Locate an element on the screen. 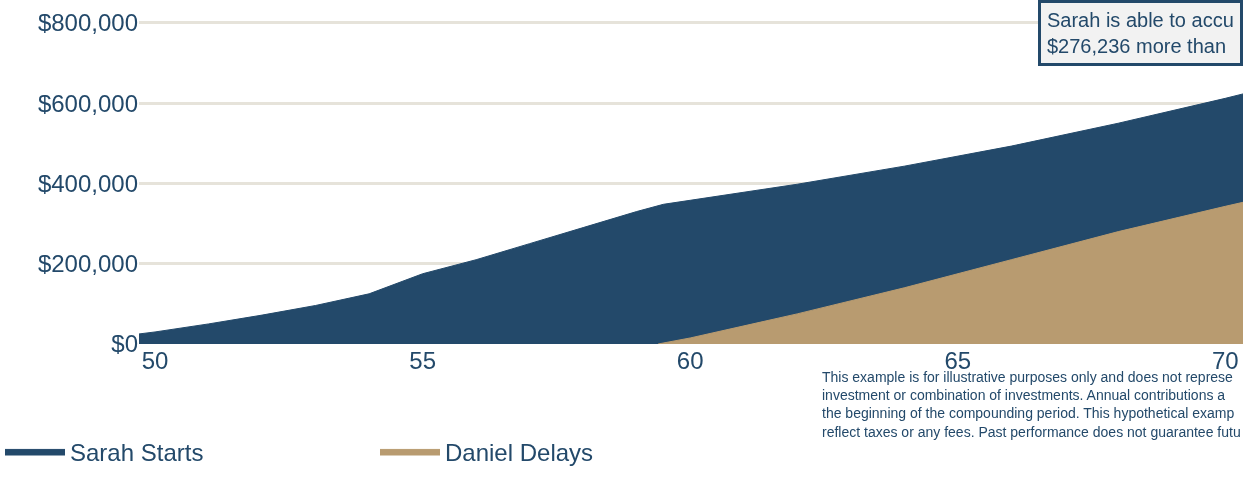 The height and width of the screenshot is (489, 1243). x-tick-label: 70 is located at coordinates (1225, 360).